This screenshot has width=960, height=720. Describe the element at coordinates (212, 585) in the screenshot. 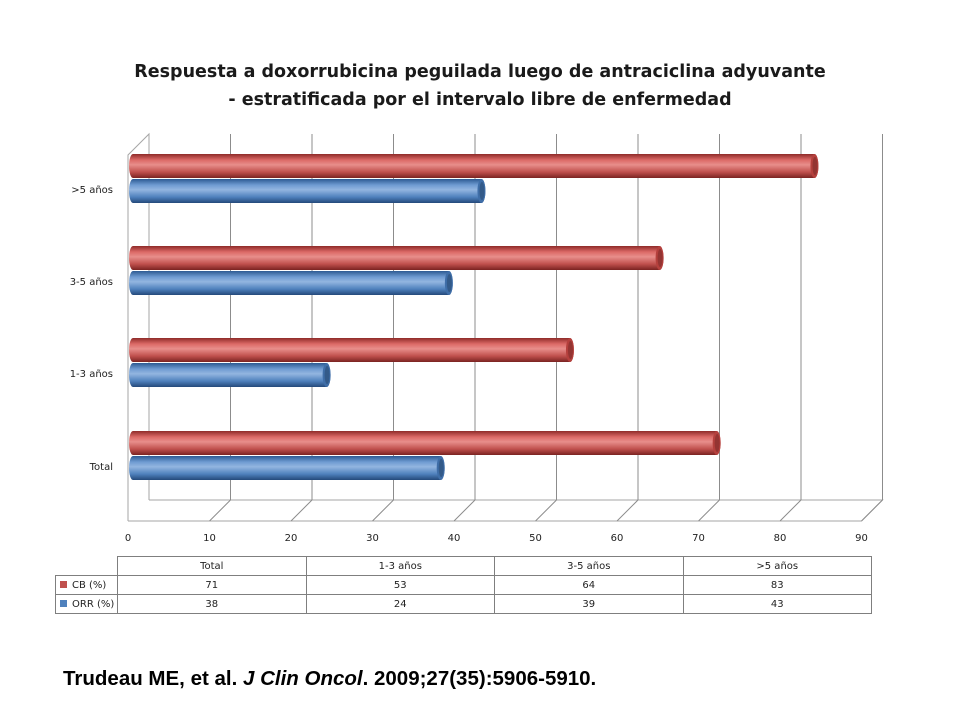

I see `table-cell: 71` at that location.